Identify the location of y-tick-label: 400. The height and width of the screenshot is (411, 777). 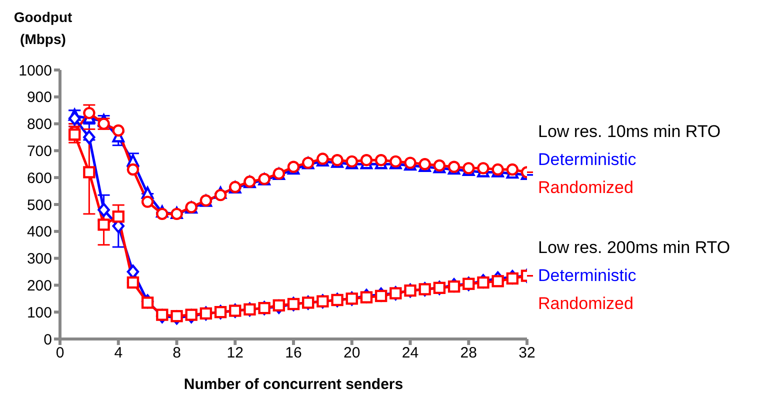
(39, 232).